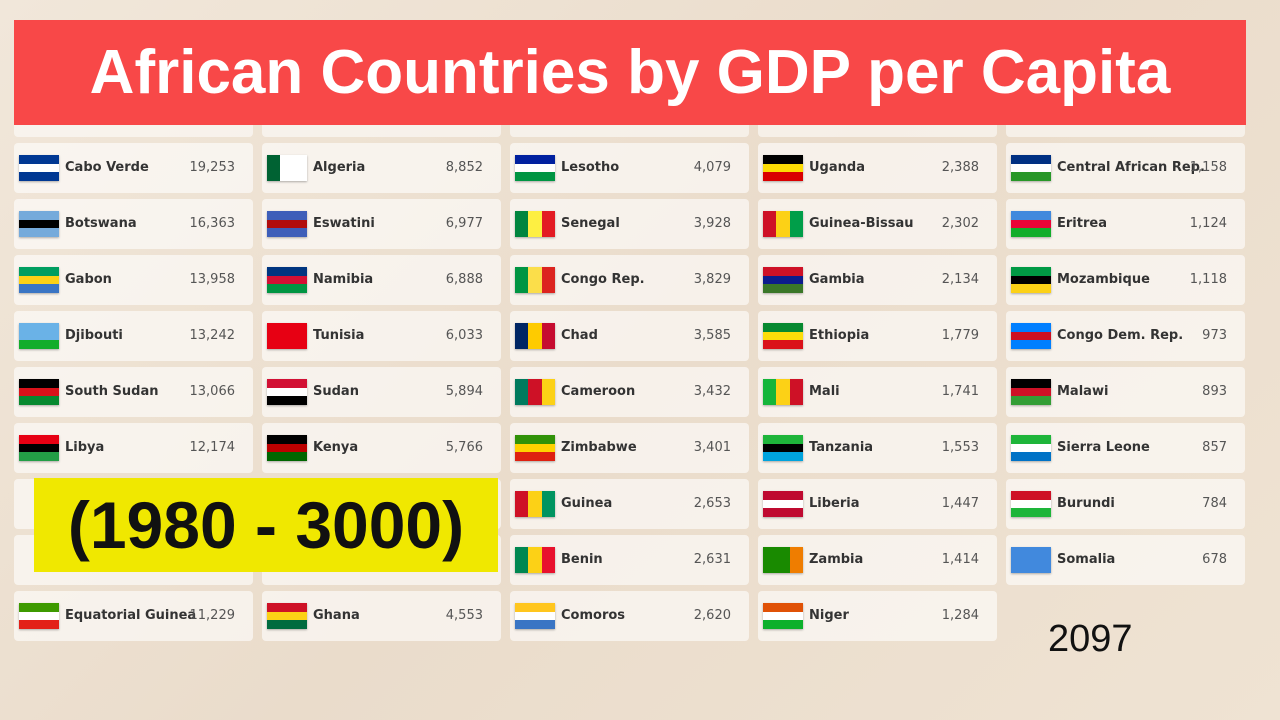 This screenshot has width=1280, height=720. I want to click on country-name: Benin, so click(582, 559).